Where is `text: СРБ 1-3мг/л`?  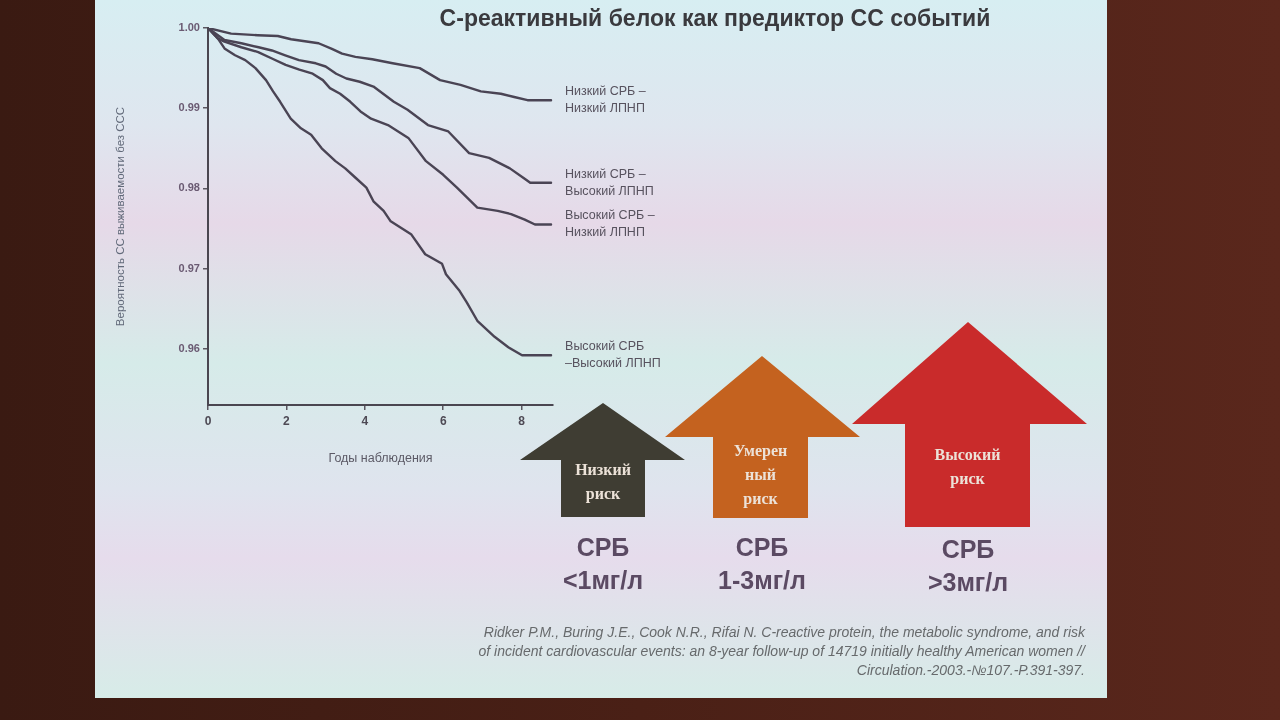
text: СРБ 1-3мг/л is located at coordinates (762, 564).